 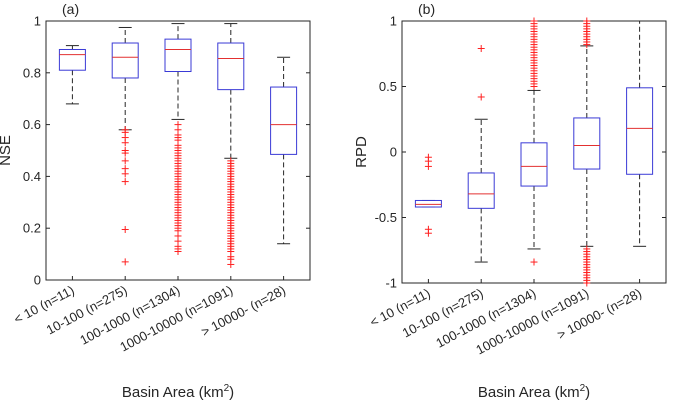 I want to click on ytick-label: 0.4, so click(x=32, y=176).